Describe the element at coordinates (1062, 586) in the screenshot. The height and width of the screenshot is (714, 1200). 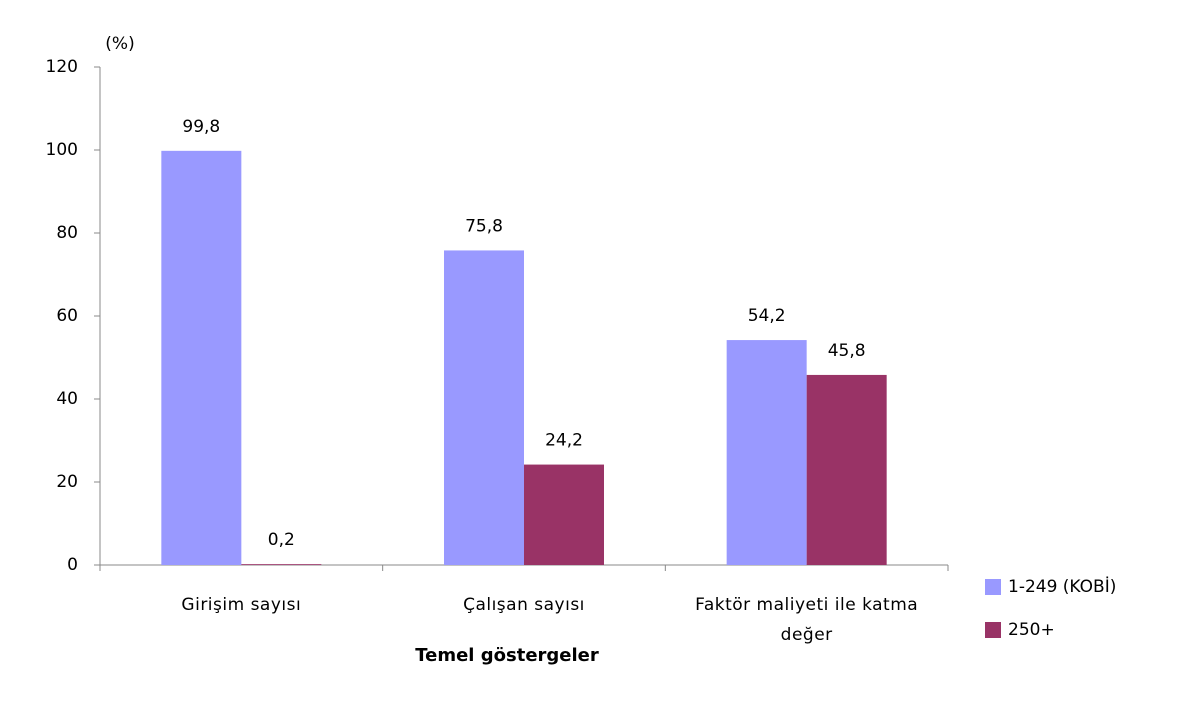
I see `legend-label: 1-249 (KOBİ)` at that location.